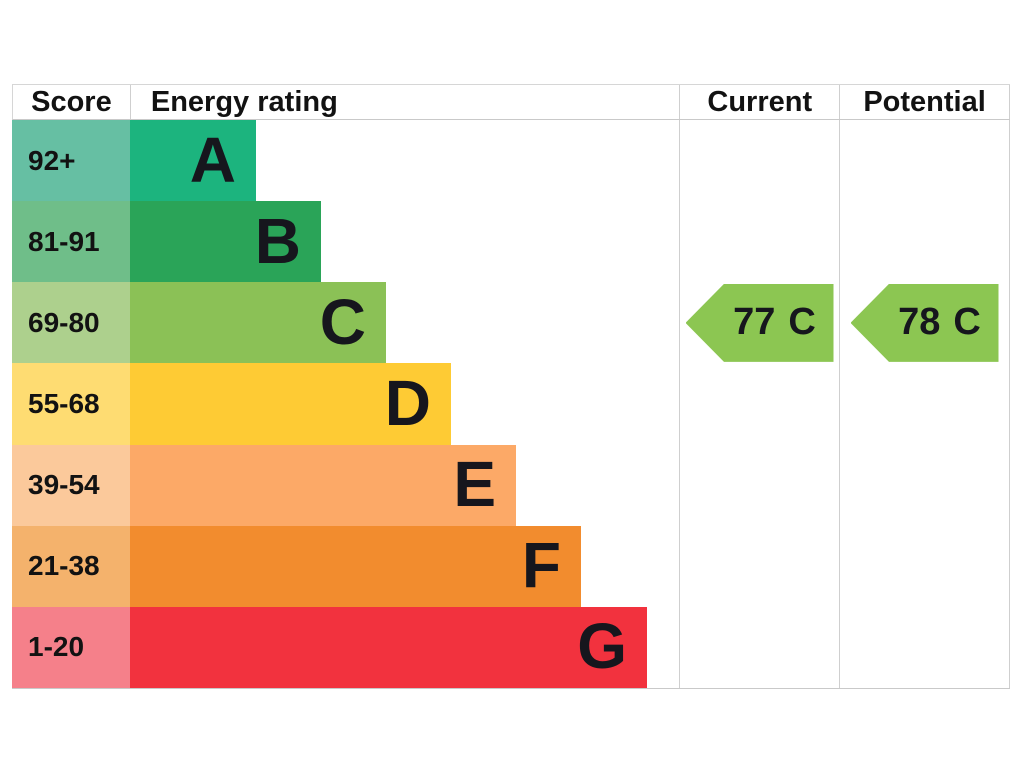 The width and height of the screenshot is (1024, 768). I want to click on band-row-g: 1-20 G, so click(511, 647).